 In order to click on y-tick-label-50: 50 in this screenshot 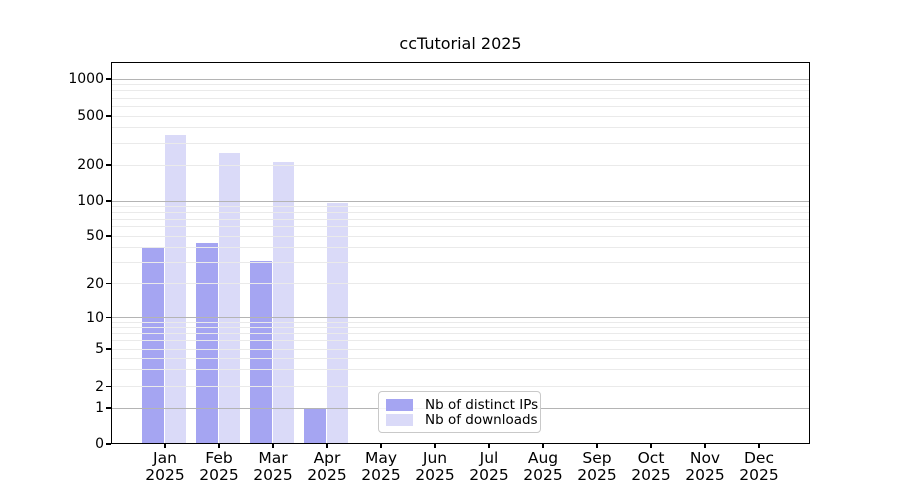, I will do `click(95, 236)`.